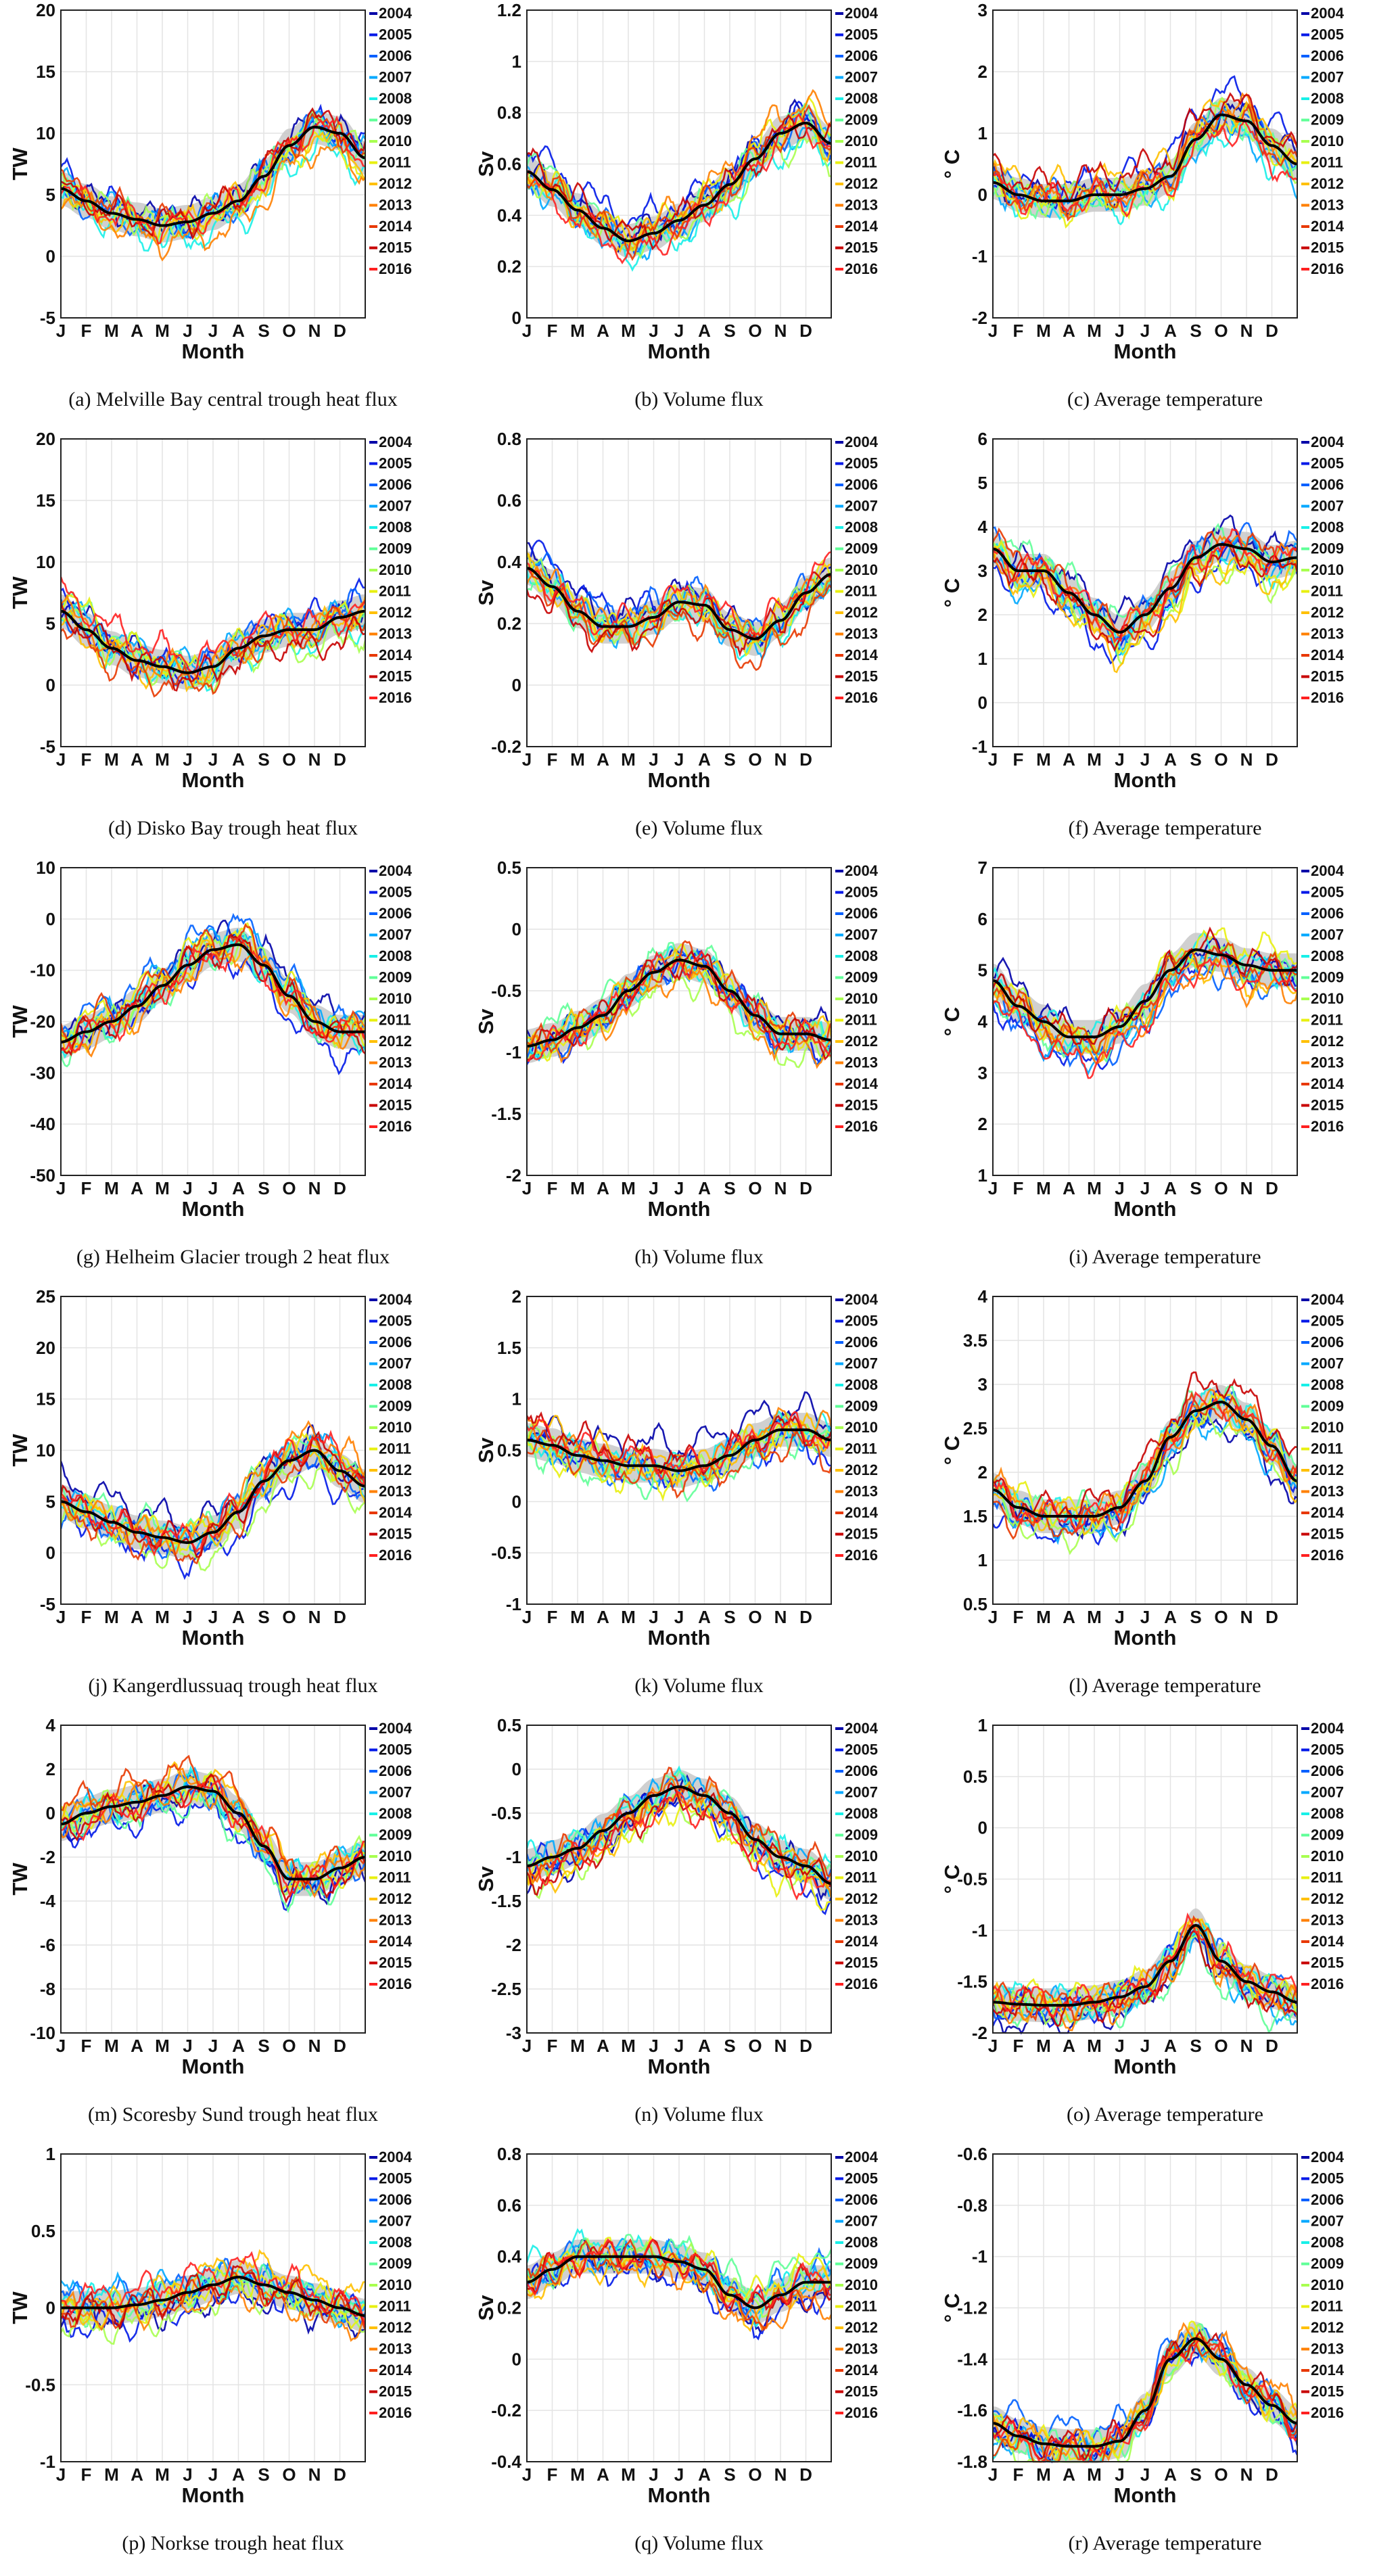 The width and height of the screenshot is (1398, 2576). Describe the element at coordinates (48, 1604) in the screenshot. I see `y-tick-label: -5` at that location.